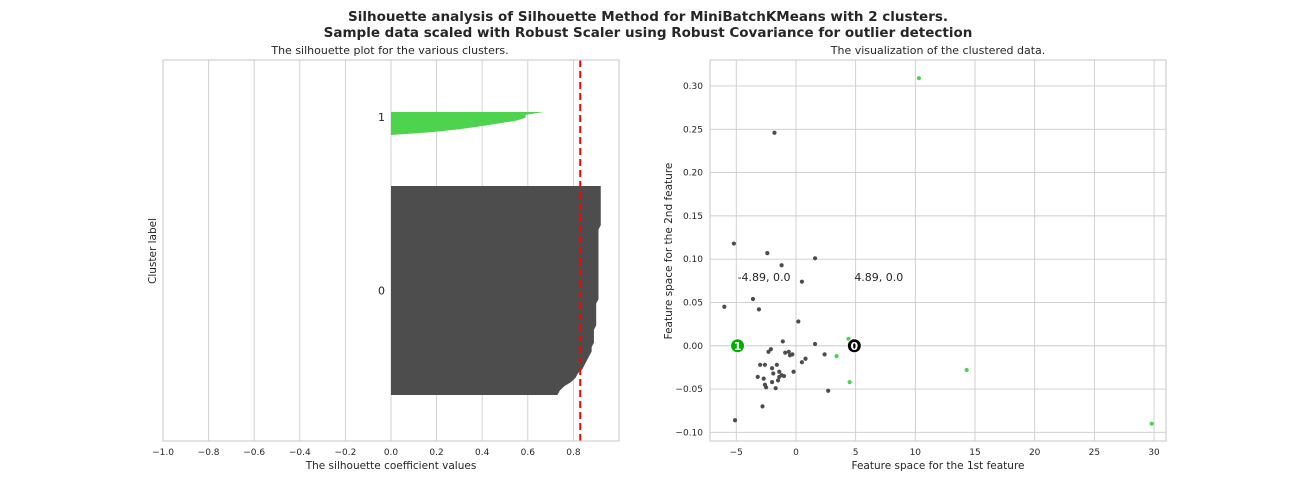  I want to click on silhouette-x-label: The silhouette coefficient values, so click(391, 466).